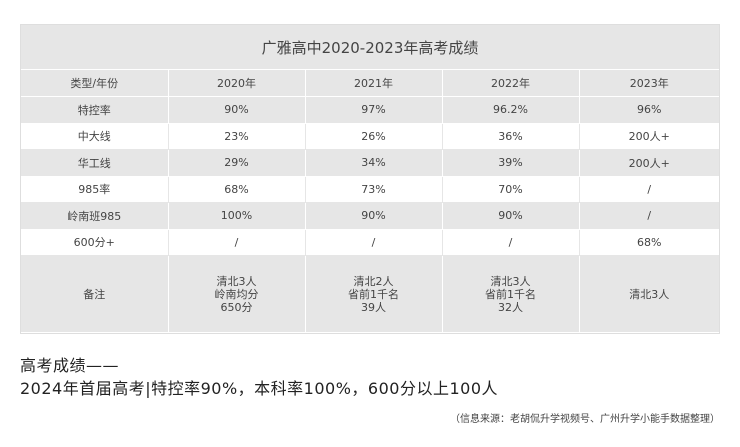 The height and width of the screenshot is (447, 740). I want to click on table-header-row: 类型/年份 2020年 2021年 2022年 2023年, so click(370, 83).